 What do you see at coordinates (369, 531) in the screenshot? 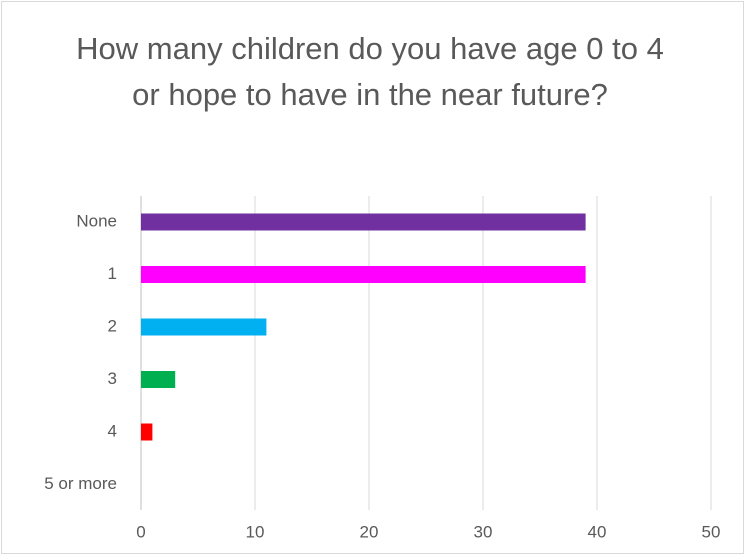
I see `x-tick-label: 20` at bounding box center [369, 531].